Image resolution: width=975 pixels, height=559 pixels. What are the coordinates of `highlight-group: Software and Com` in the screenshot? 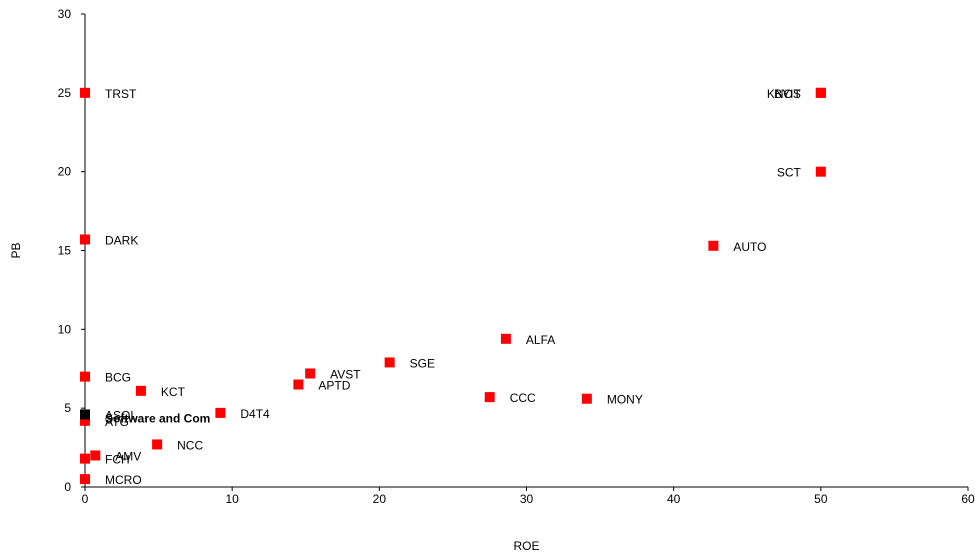 It's located at (145, 417).